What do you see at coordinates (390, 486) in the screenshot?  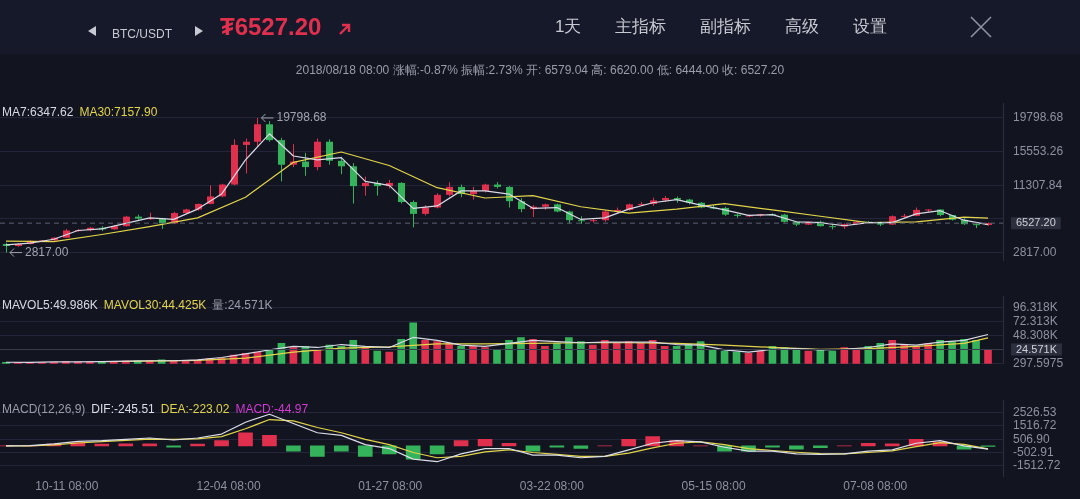 I see `x-tick-label: 01-27 08:00` at bounding box center [390, 486].